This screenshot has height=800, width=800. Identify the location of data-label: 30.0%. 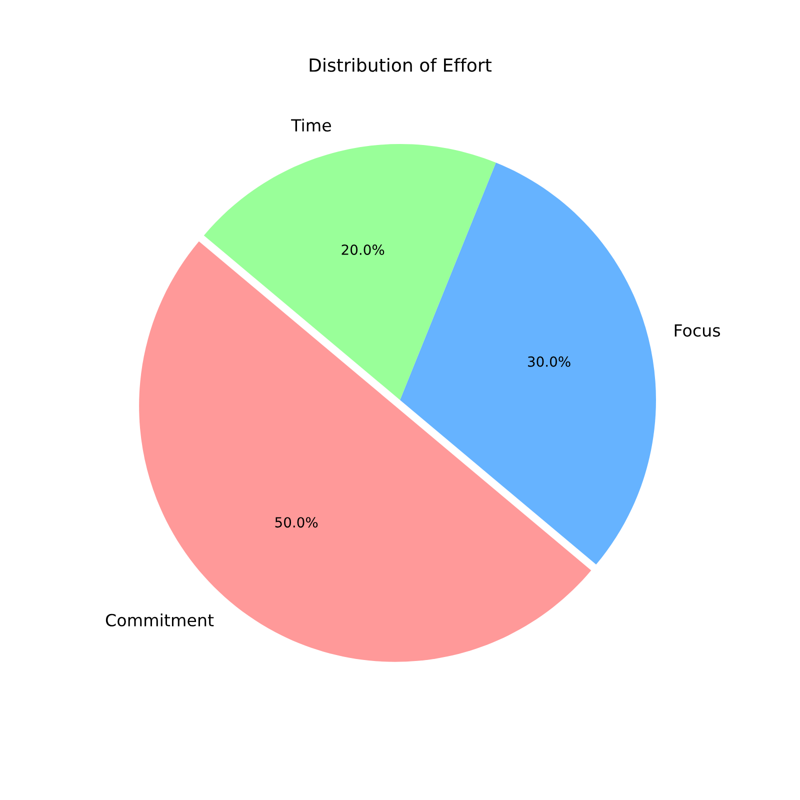
(549, 361).